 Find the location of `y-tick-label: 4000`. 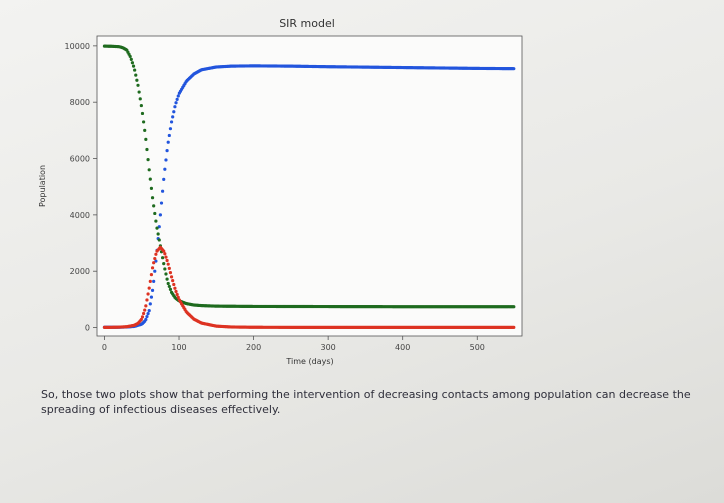

y-tick-label: 4000 is located at coordinates (80, 215).